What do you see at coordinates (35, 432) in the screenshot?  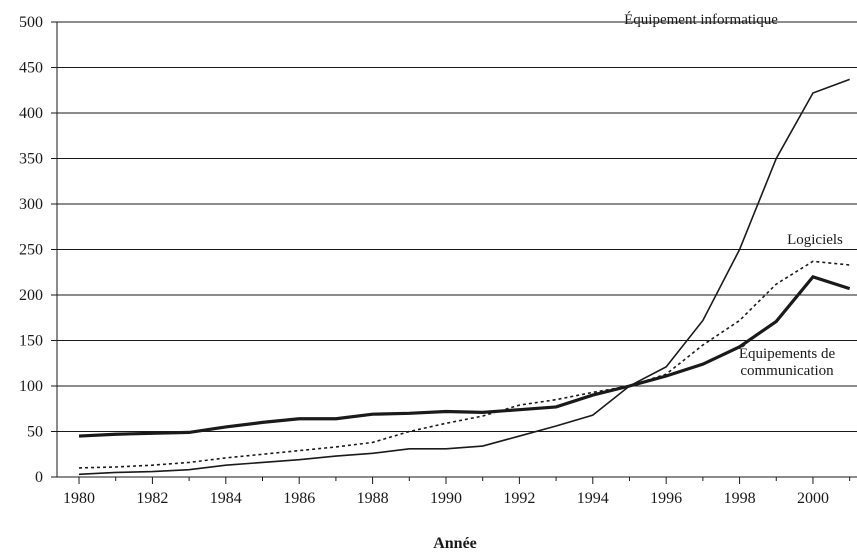 I see `y-tick-label: 50` at bounding box center [35, 432].